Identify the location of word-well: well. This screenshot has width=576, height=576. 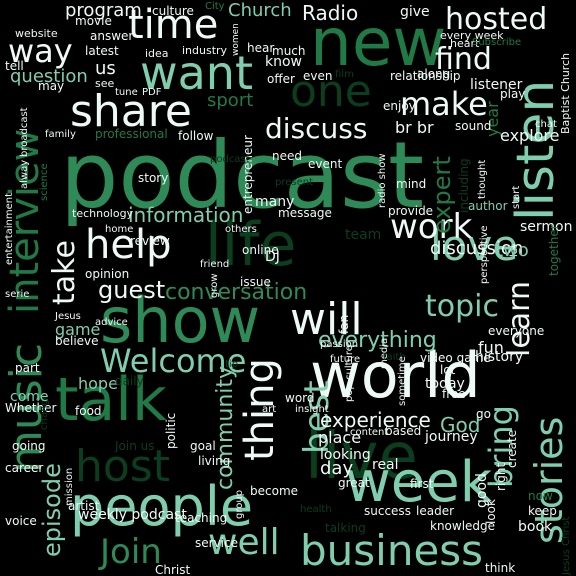
(244, 542).